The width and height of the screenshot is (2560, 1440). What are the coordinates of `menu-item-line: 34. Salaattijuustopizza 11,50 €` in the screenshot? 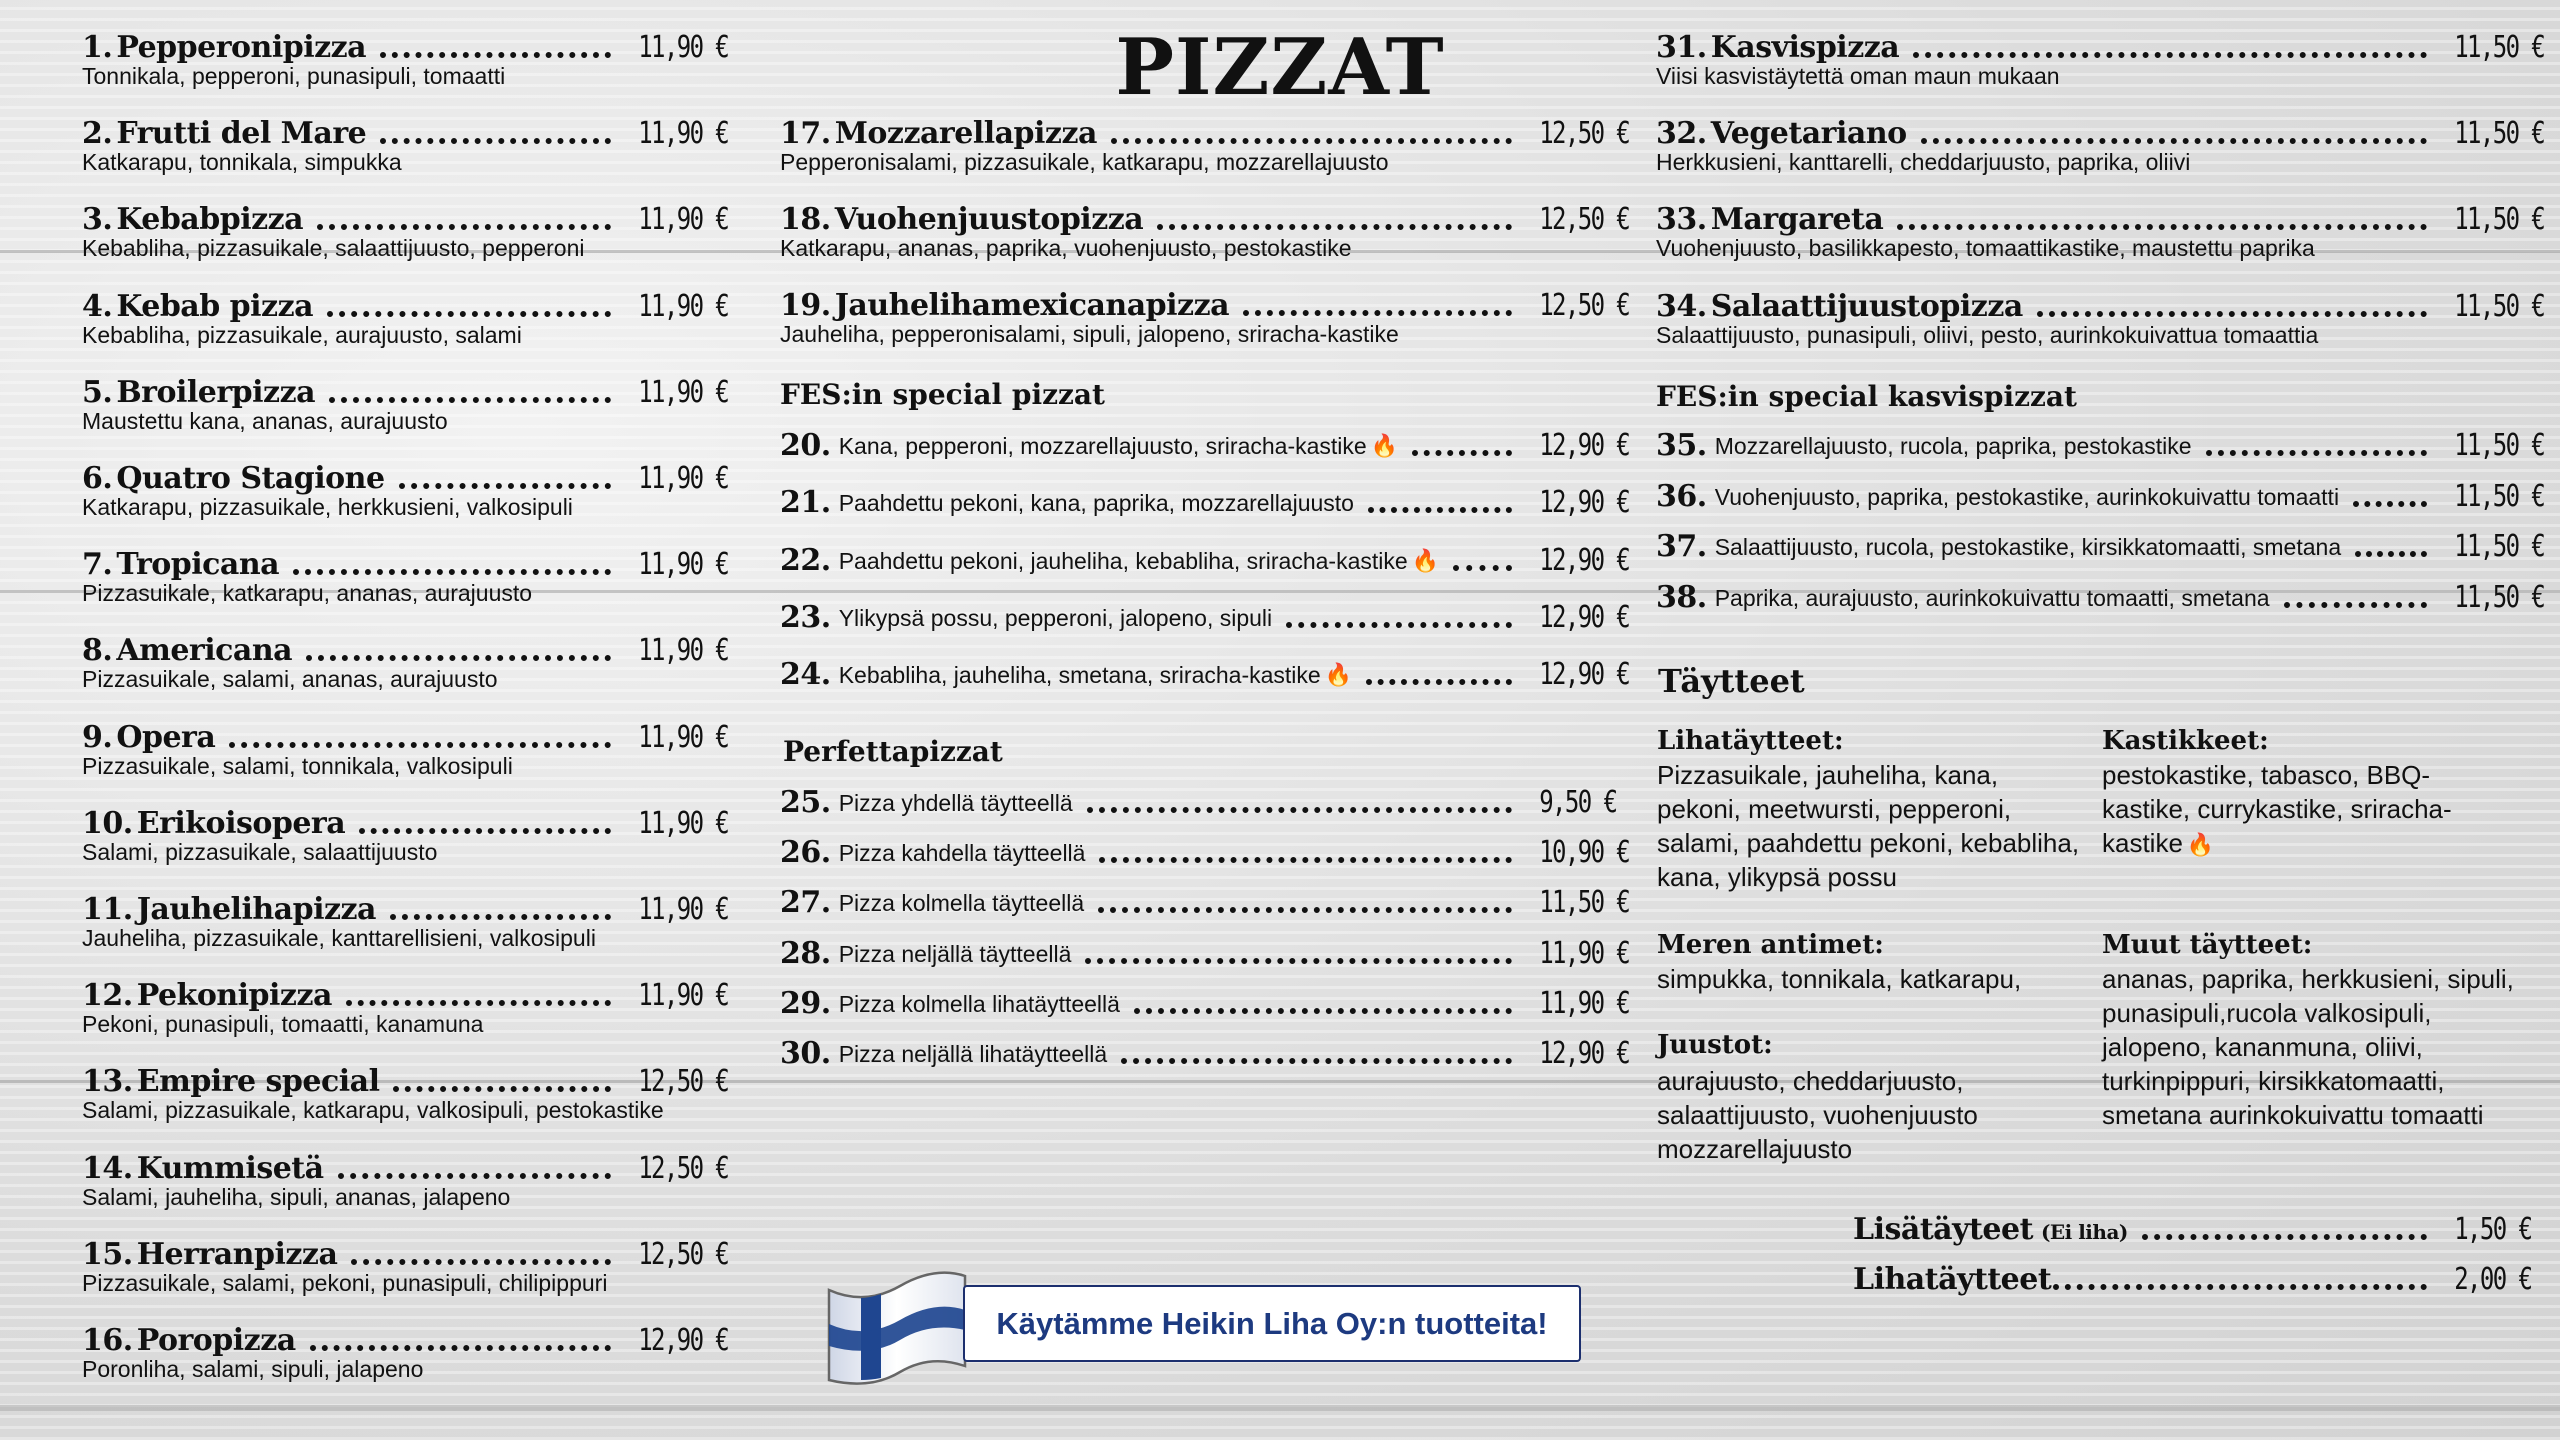 It's located at (2101, 306).